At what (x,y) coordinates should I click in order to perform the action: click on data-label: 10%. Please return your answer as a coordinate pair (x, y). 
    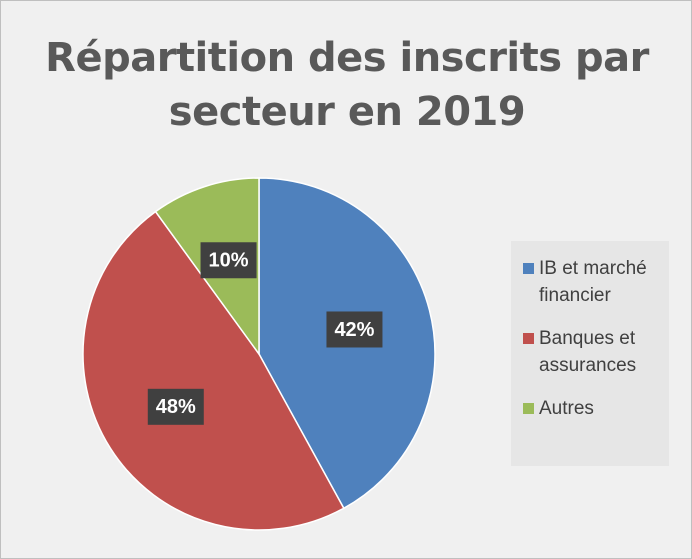
    Looking at the image, I should click on (229, 261).